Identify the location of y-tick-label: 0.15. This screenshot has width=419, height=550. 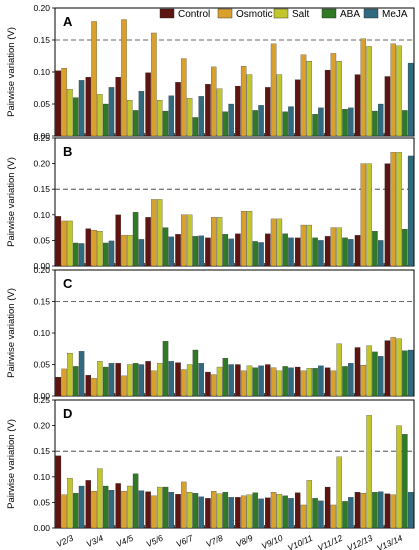
(41, 40).